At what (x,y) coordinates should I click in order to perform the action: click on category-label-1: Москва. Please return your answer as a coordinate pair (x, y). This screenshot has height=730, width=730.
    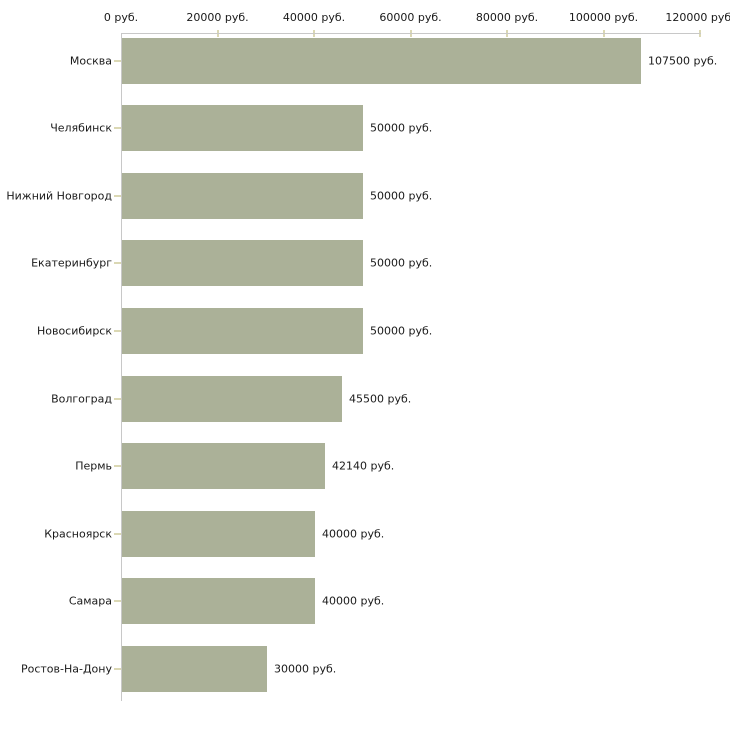
    Looking at the image, I should click on (90, 60).